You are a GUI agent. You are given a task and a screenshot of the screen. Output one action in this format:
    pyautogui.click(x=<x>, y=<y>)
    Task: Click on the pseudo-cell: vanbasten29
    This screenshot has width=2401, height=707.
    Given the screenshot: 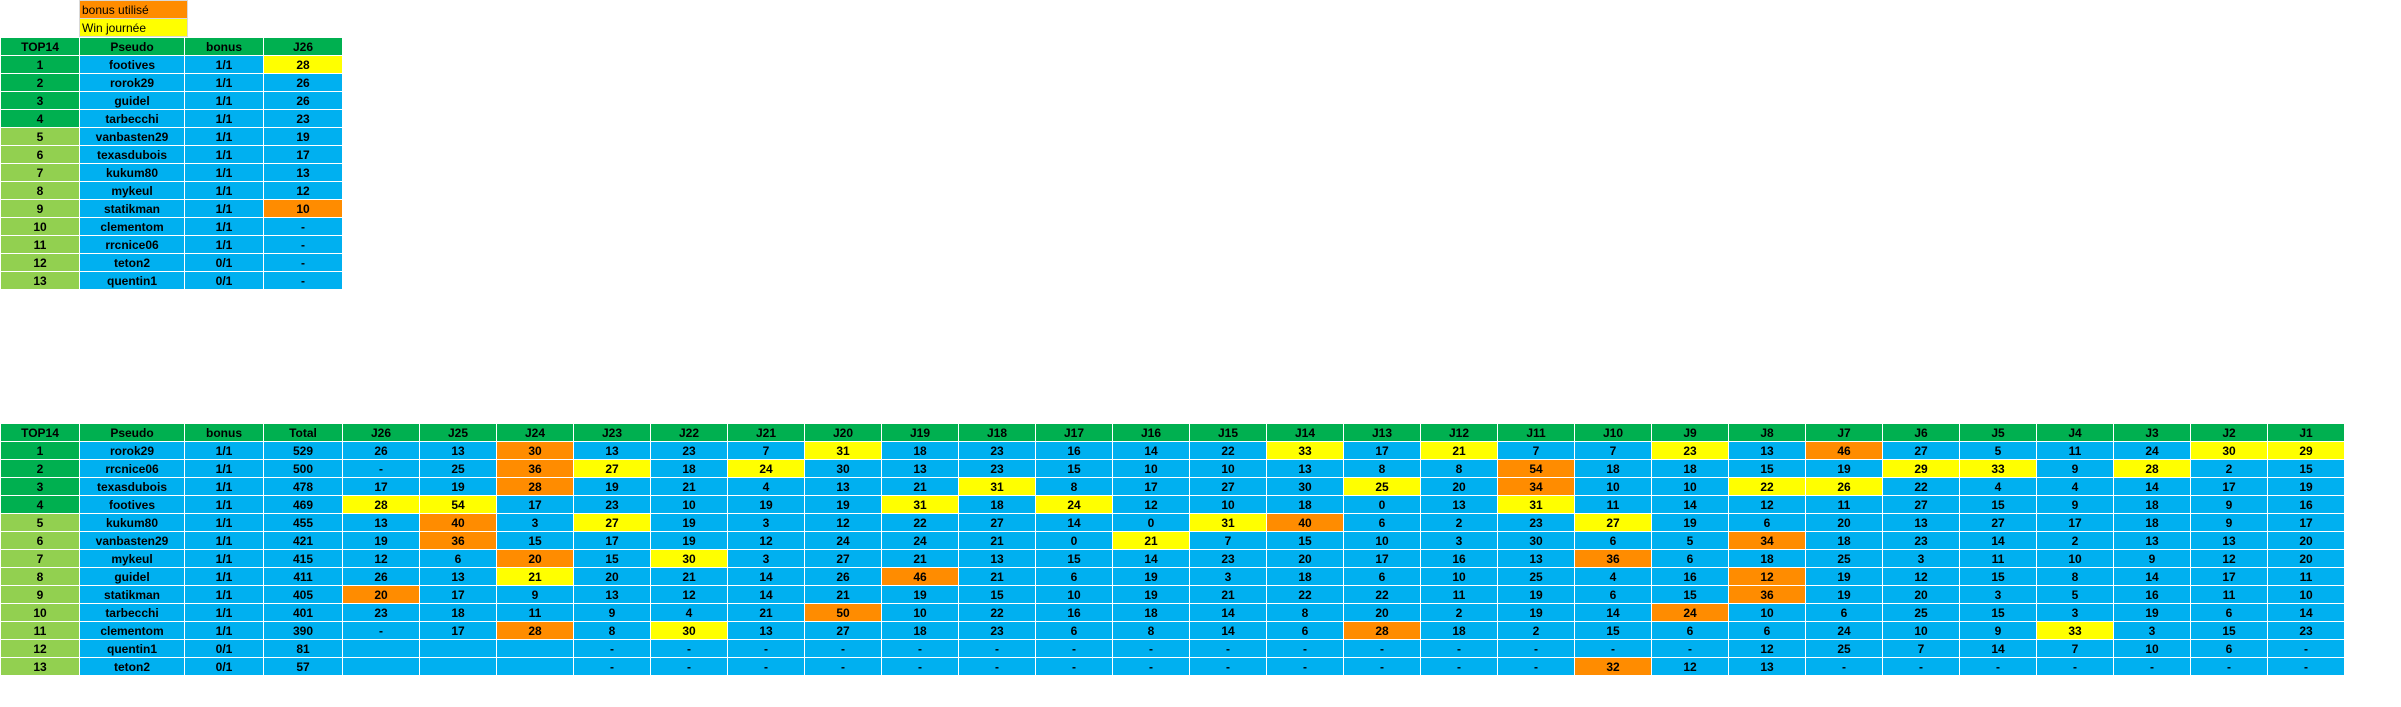 What is the action you would take?
    pyautogui.click(x=132, y=136)
    